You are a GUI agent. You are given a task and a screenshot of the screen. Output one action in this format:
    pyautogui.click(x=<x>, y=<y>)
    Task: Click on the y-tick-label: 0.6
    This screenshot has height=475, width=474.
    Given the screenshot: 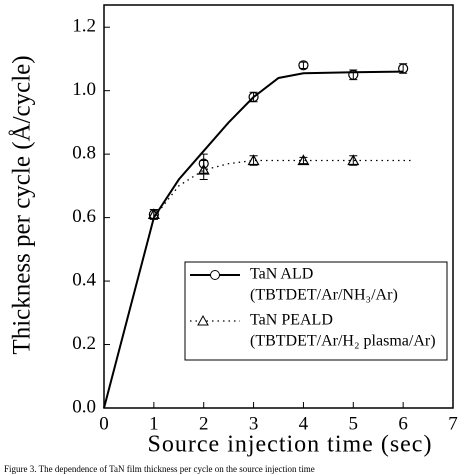 What is the action you would take?
    pyautogui.click(x=84, y=216)
    